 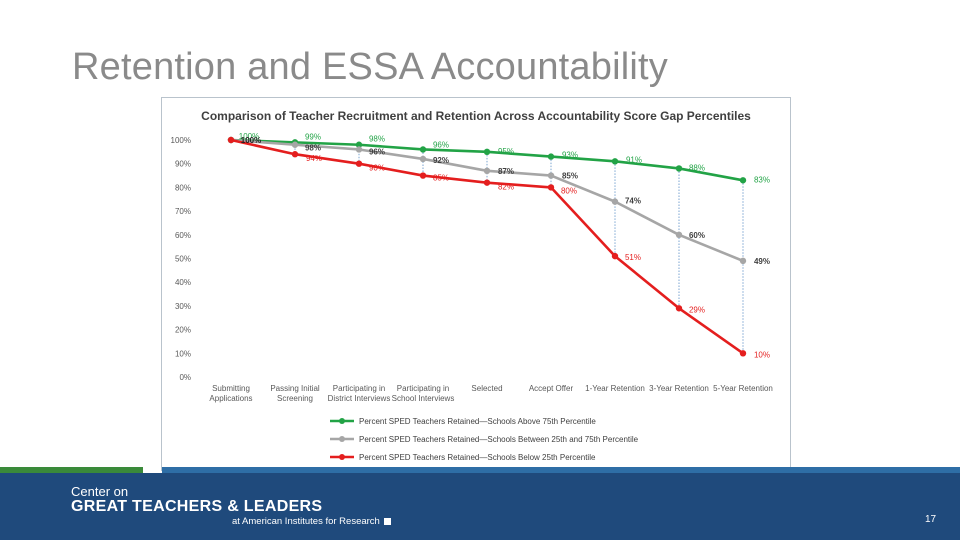 I want to click on y-tick-label: 70%, so click(x=183, y=211).